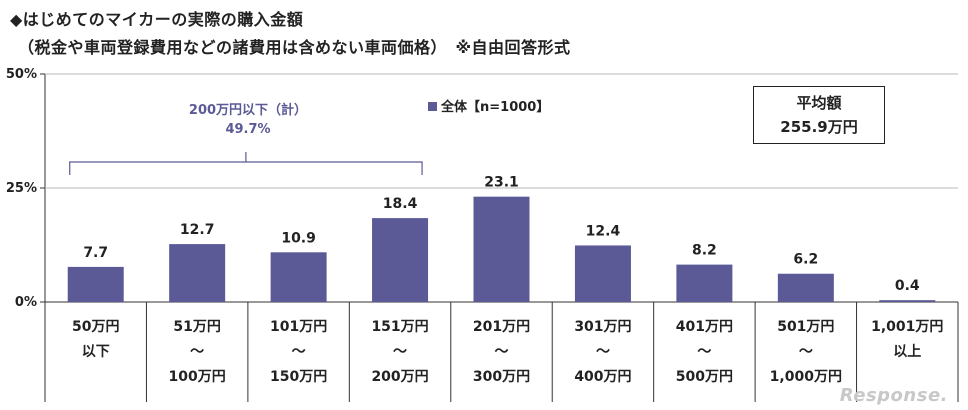 Image resolution: width=968 pixels, height=410 pixels. I want to click on bracket-label: 200万円以下（計）, so click(248, 110).